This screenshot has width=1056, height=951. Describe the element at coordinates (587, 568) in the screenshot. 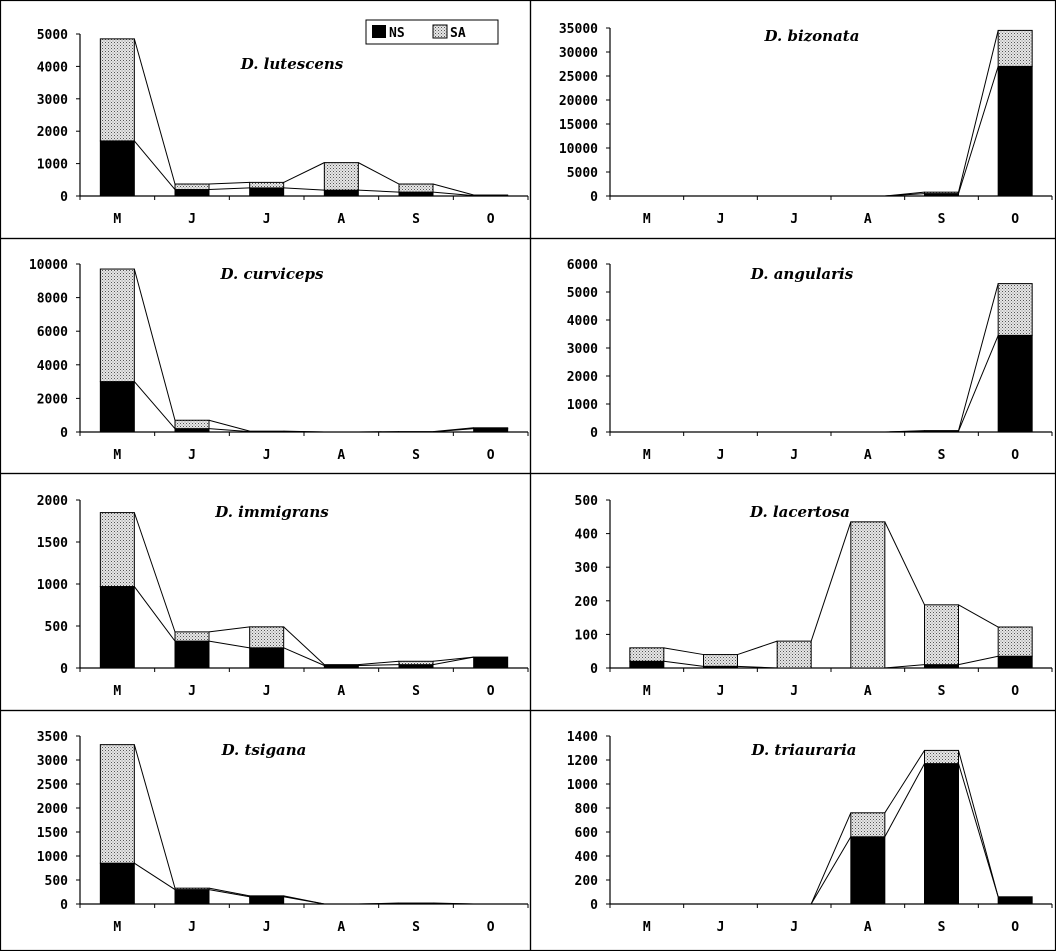

I see `y-tick-label: 300` at that location.